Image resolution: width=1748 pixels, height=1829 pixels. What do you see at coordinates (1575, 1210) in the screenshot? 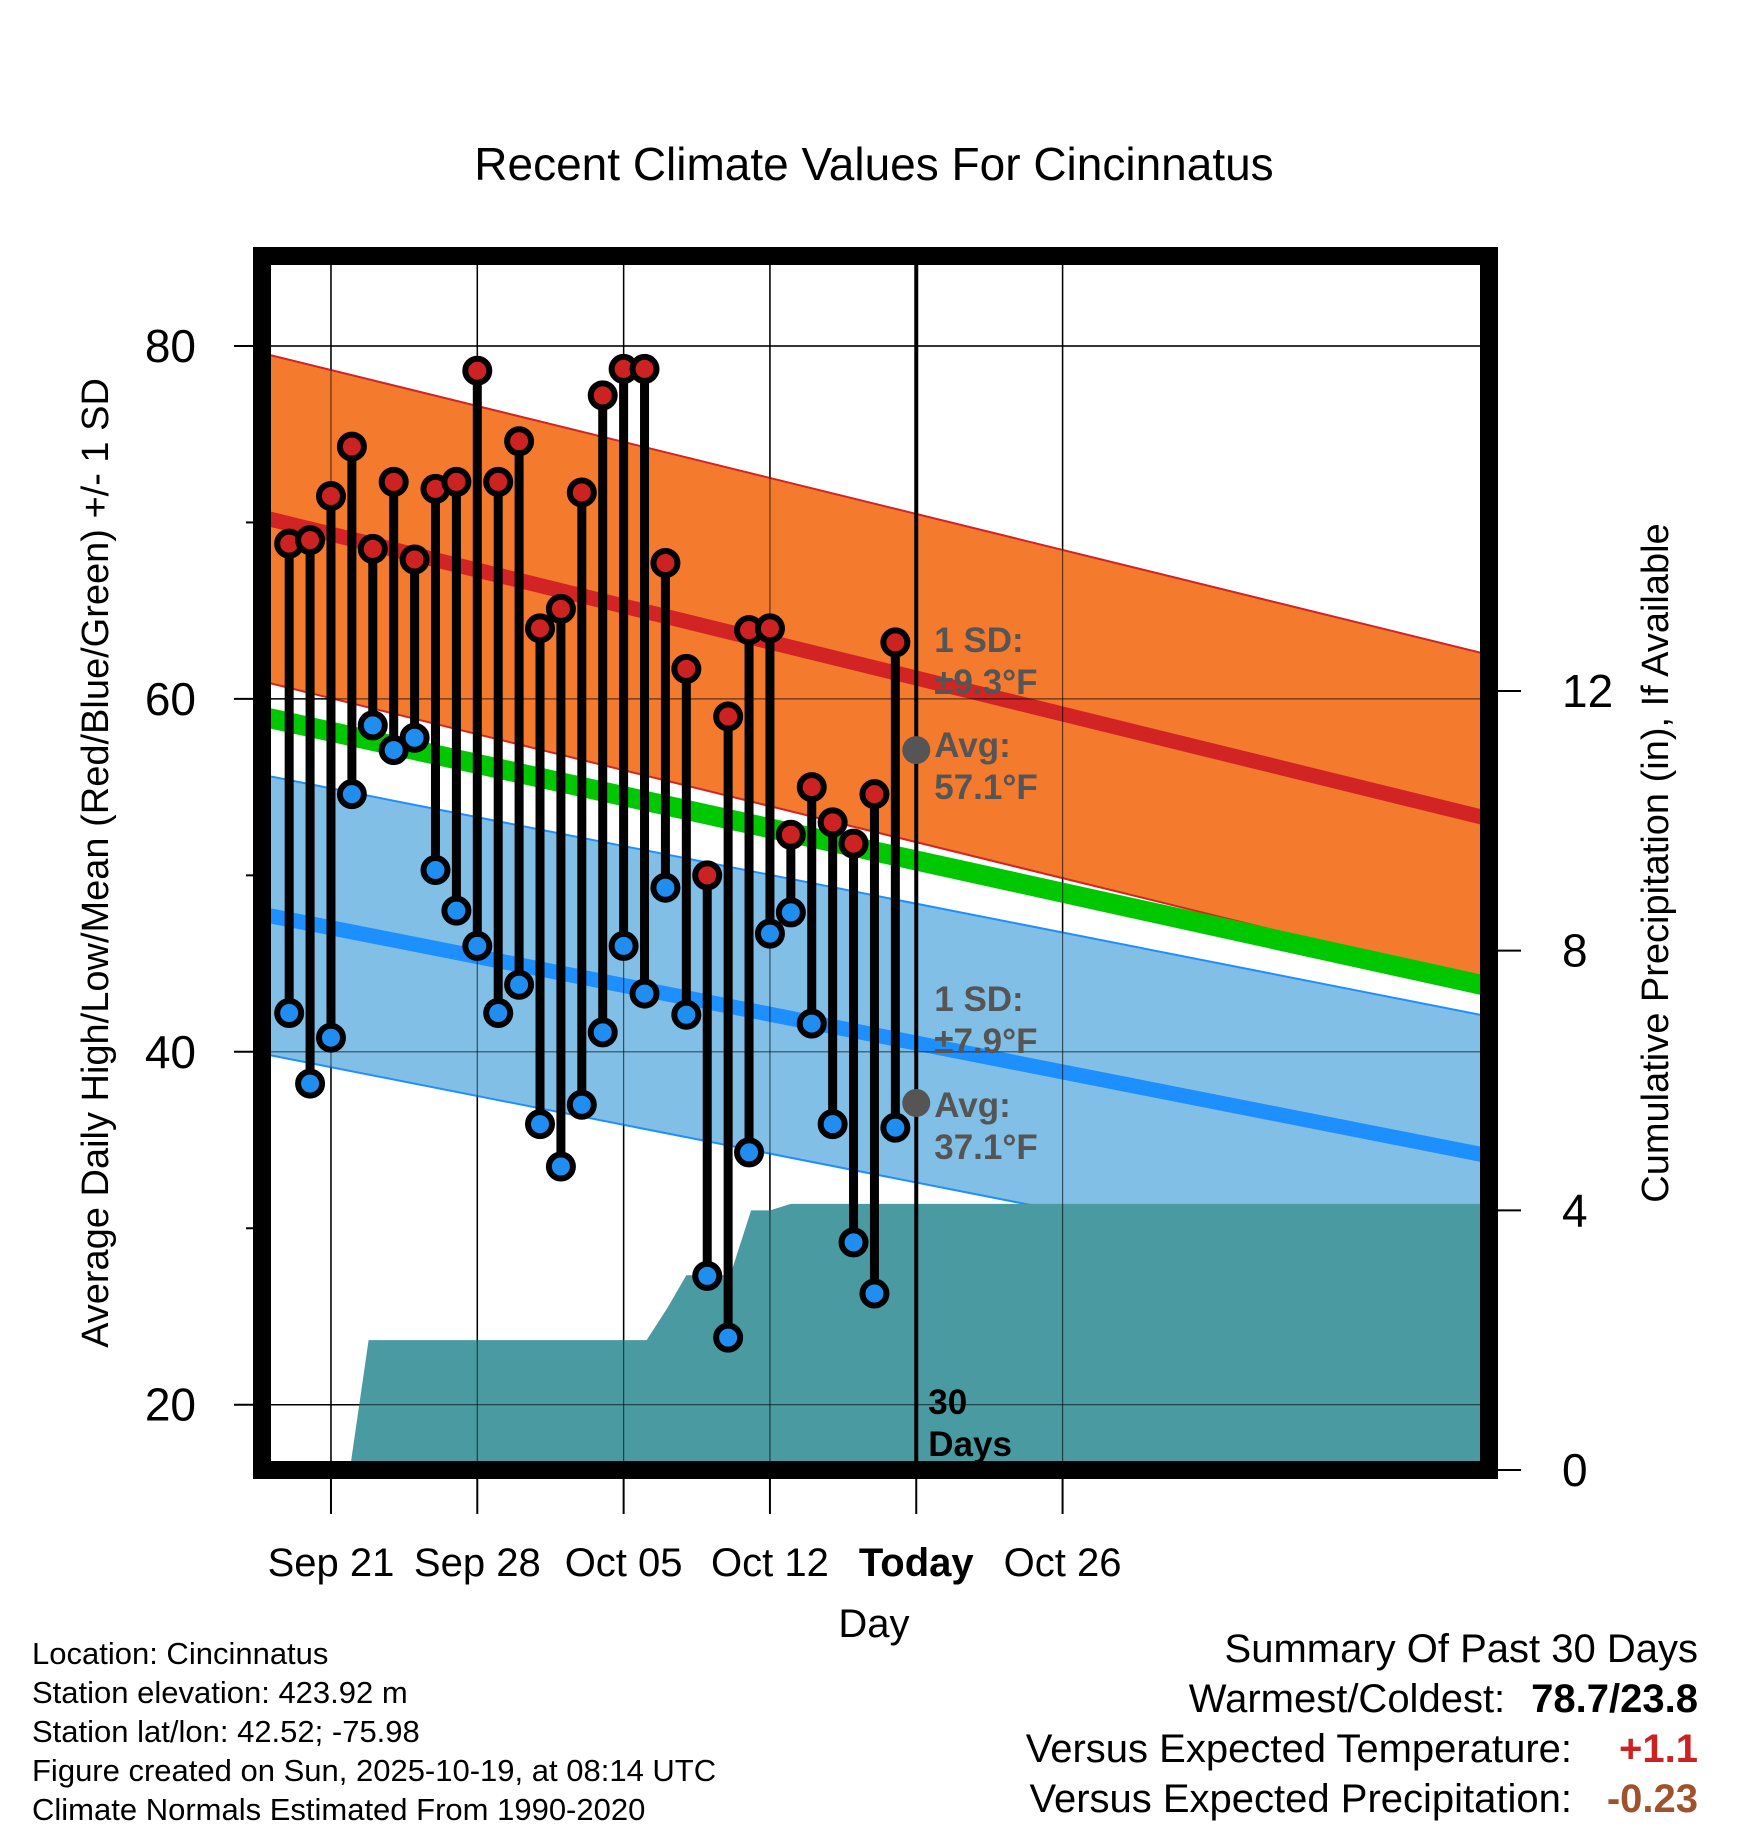
I see `y2-tick-label: 4` at bounding box center [1575, 1210].